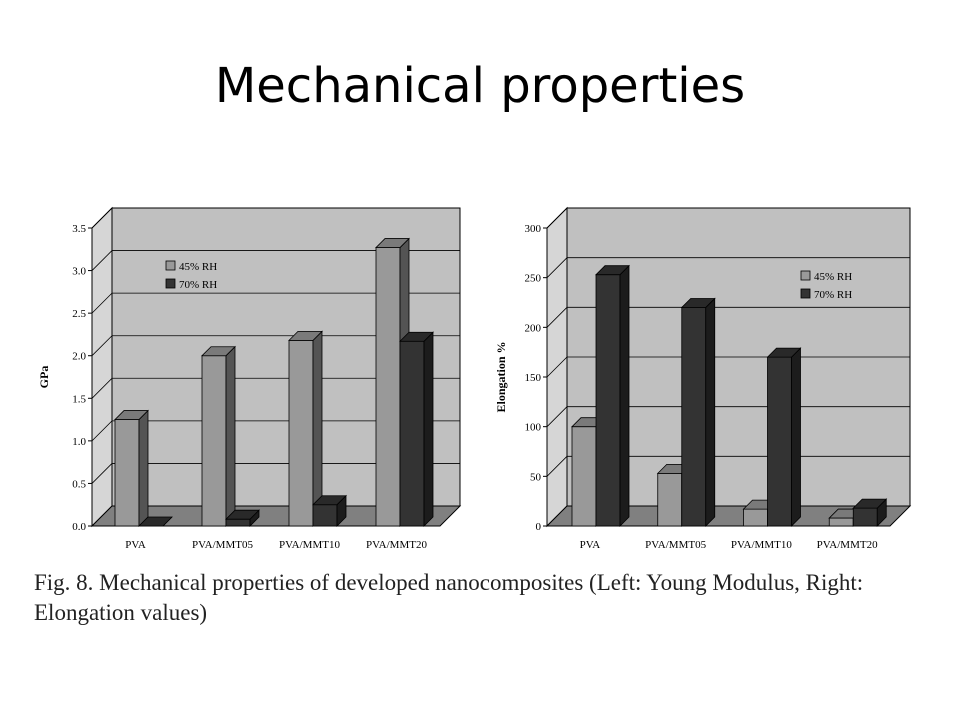 Image resolution: width=960 pixels, height=720 pixels. Describe the element at coordinates (79, 399) in the screenshot. I see `y-tick-label: 1.5` at that location.